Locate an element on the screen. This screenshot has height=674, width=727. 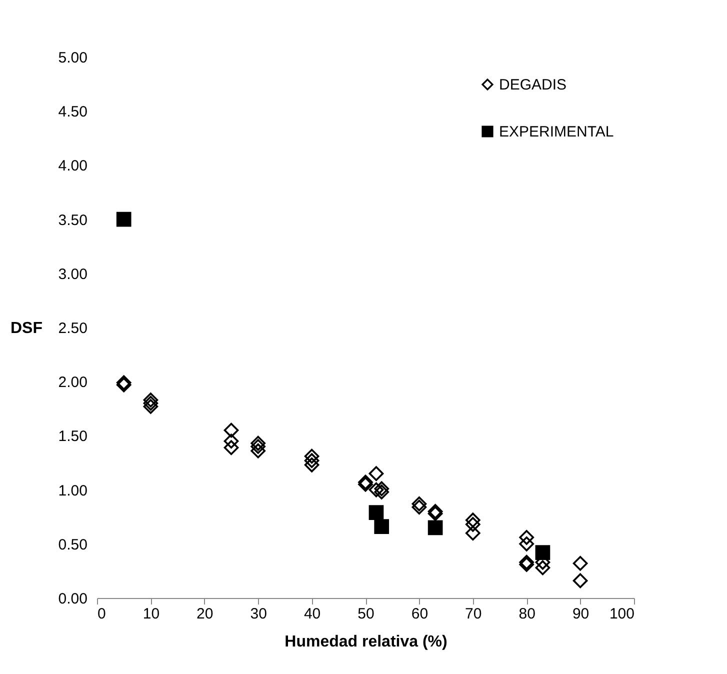
y-tick-label: 2.50 is located at coordinates (73, 328).